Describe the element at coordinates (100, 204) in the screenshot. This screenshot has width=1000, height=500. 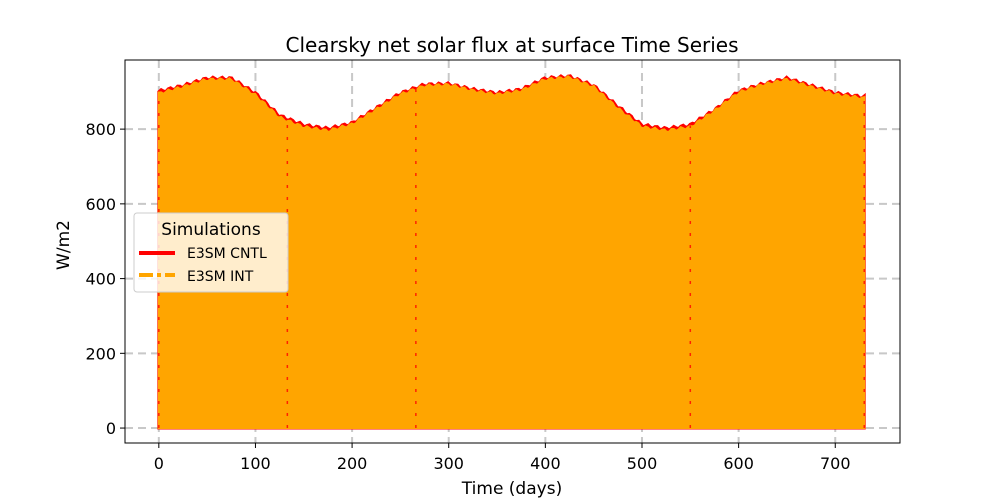
I see `y-tick-label: 600` at that location.